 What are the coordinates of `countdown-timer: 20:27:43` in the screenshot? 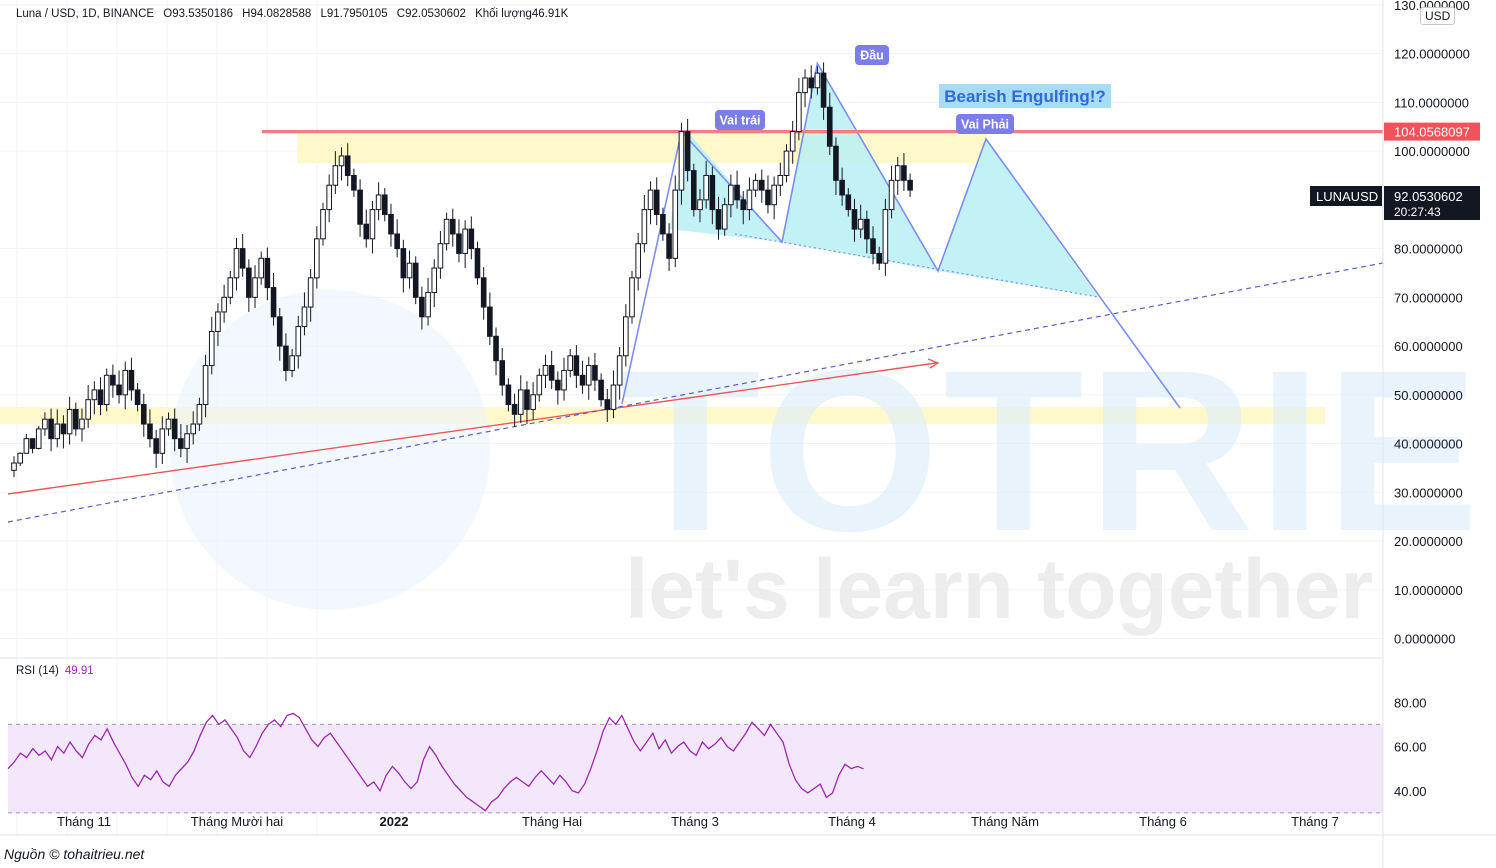 It's located at (1417, 212).